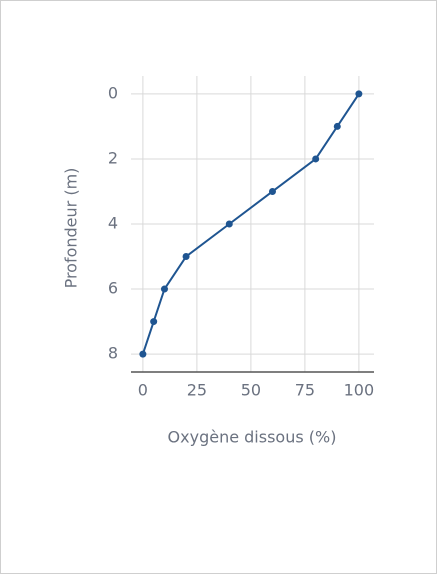 The image size is (437, 574). Describe the element at coordinates (113, 223) in the screenshot. I see `y-tick-label: 4` at that location.